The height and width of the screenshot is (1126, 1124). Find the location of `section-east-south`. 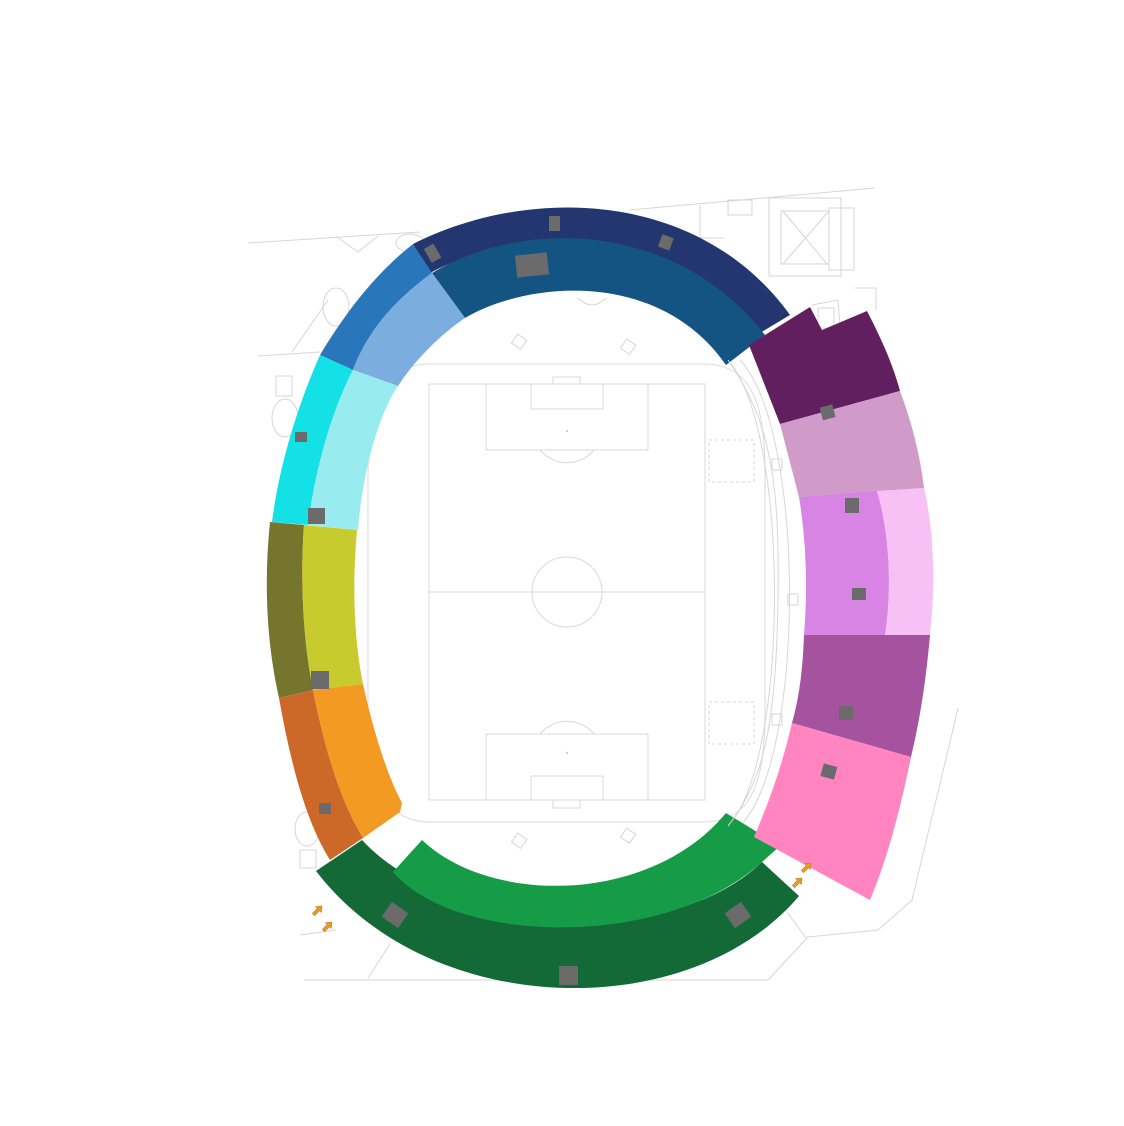

section-east-south is located at coordinates (861, 696).